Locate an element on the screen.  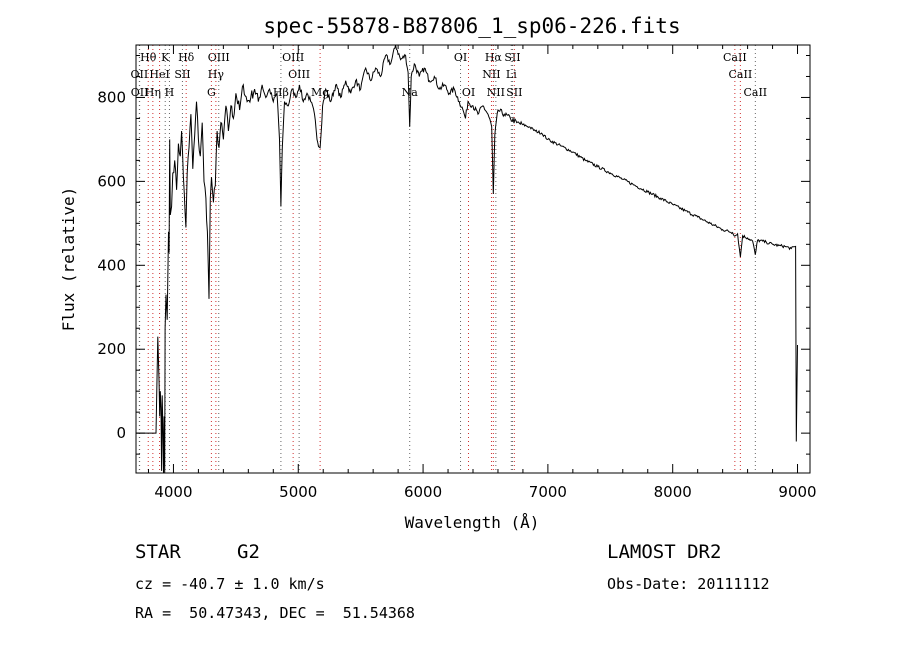
y-tick-label: 200 is located at coordinates (111, 349).